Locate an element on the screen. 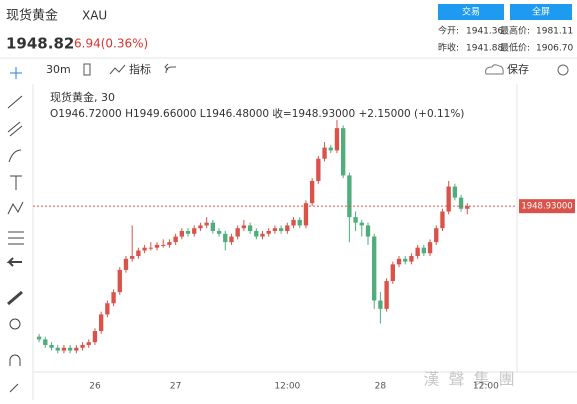 The width and height of the screenshot is (577, 404). pattern-tool is located at coordinates (15, 208).